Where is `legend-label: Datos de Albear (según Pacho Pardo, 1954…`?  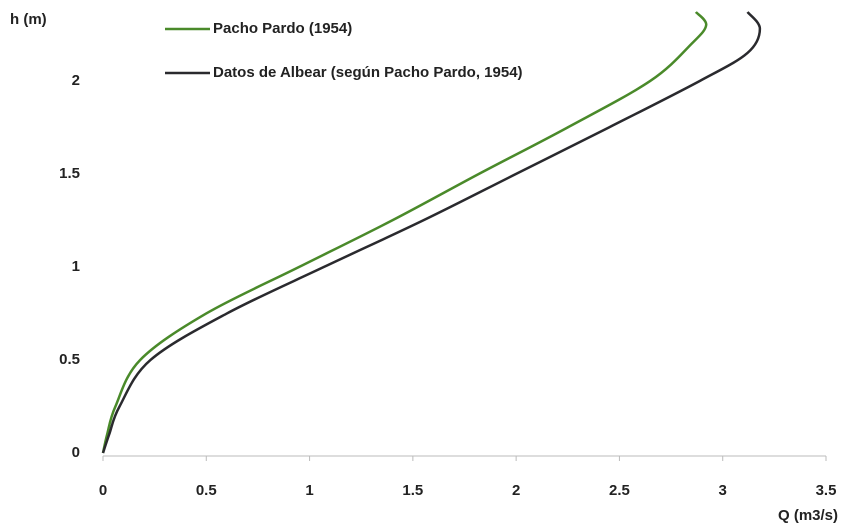
legend-label: Datos de Albear (según Pacho Pardo, 1954… is located at coordinates (368, 72).